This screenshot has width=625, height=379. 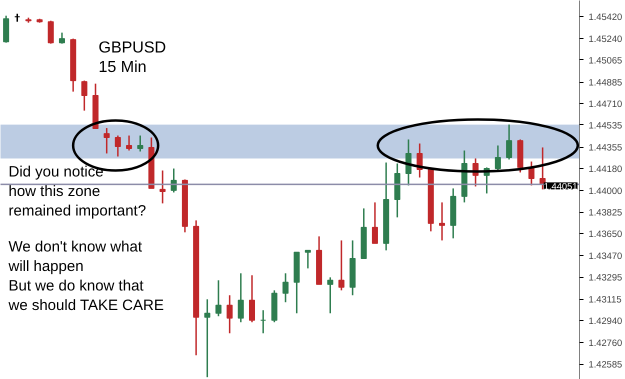 What do you see at coordinates (605, 365) in the screenshot?
I see `y-tick-label: 1.42585` at bounding box center [605, 365].